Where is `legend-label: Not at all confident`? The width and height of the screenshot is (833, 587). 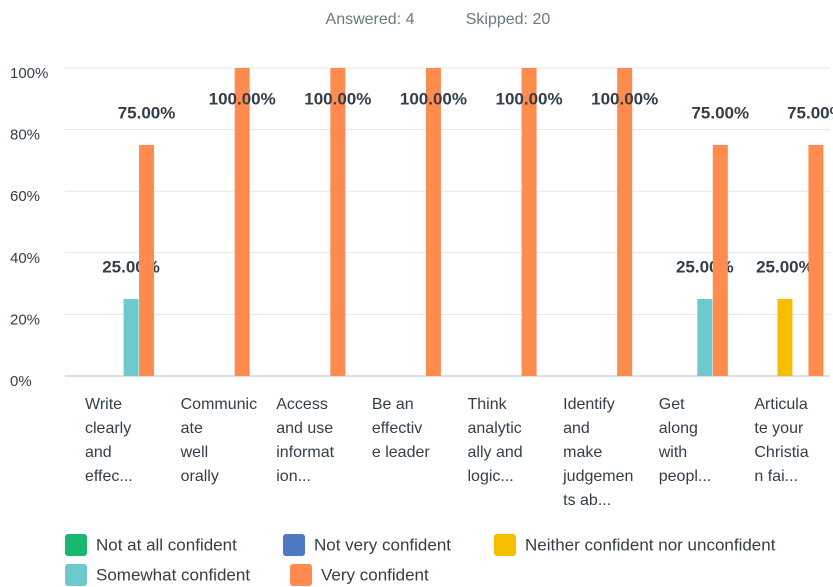
legend-label: Not at all confident is located at coordinates (166, 544).